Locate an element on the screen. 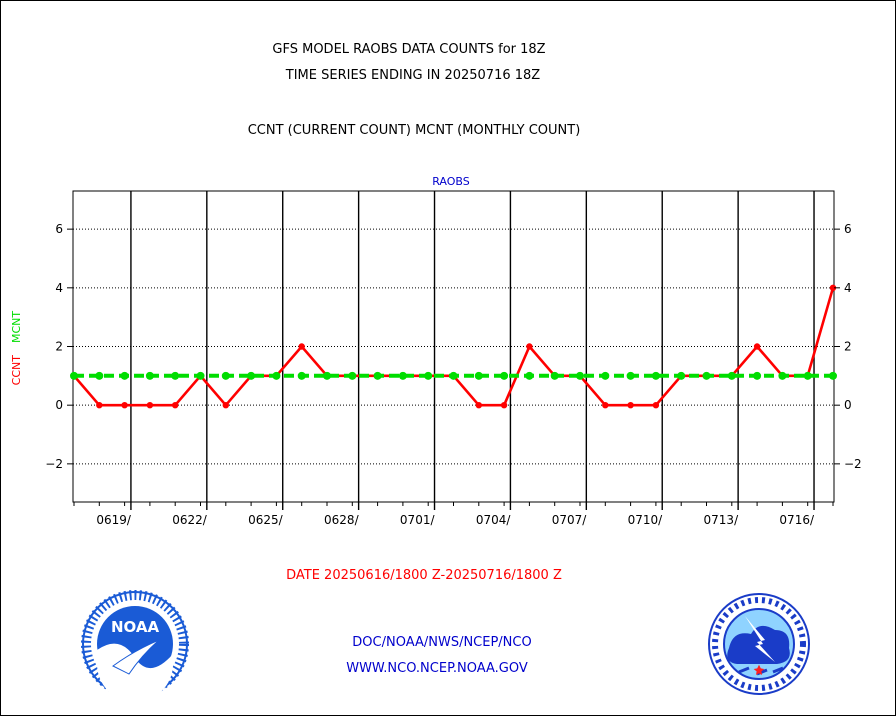 The width and height of the screenshot is (896, 717). x-tick-label: 0625/ is located at coordinates (266, 520).